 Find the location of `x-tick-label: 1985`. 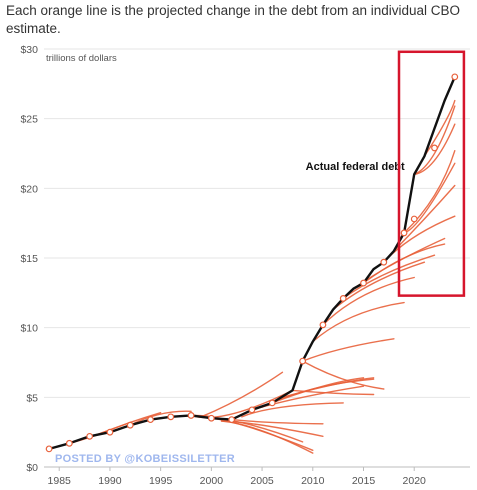

x-tick-label: 1985 is located at coordinates (60, 481).